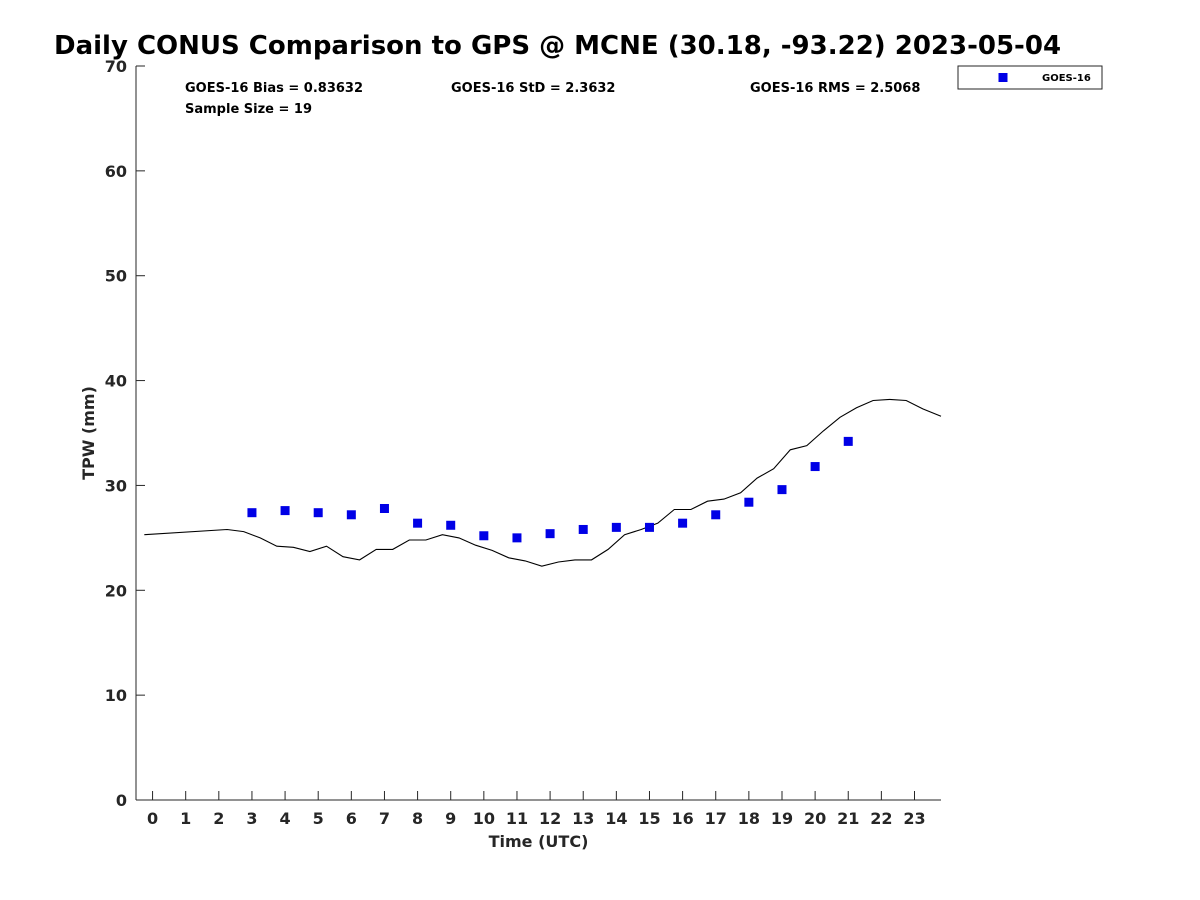 The image size is (1200, 900). I want to click on y-tick-label: 20, so click(116, 590).